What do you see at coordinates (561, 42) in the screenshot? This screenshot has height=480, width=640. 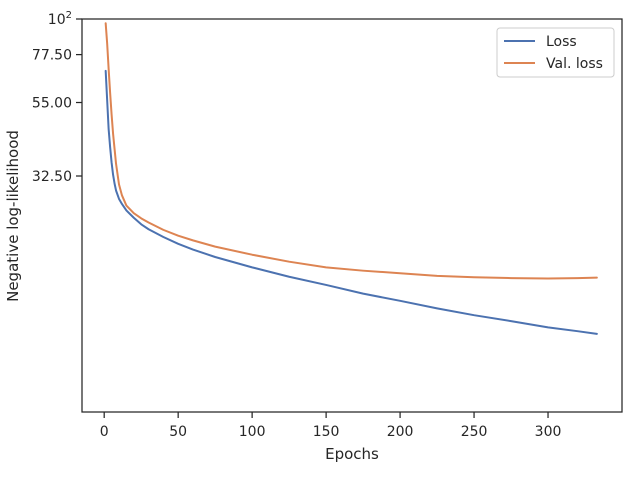 I see `legend-label-loss: Loss` at bounding box center [561, 42].